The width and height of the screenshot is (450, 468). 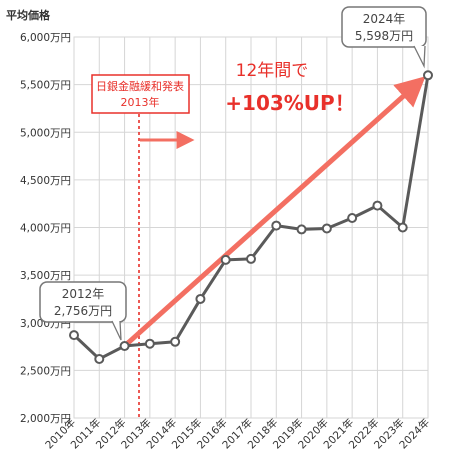 I want to click on callout-2024-year: 2024年, so click(x=384, y=19).